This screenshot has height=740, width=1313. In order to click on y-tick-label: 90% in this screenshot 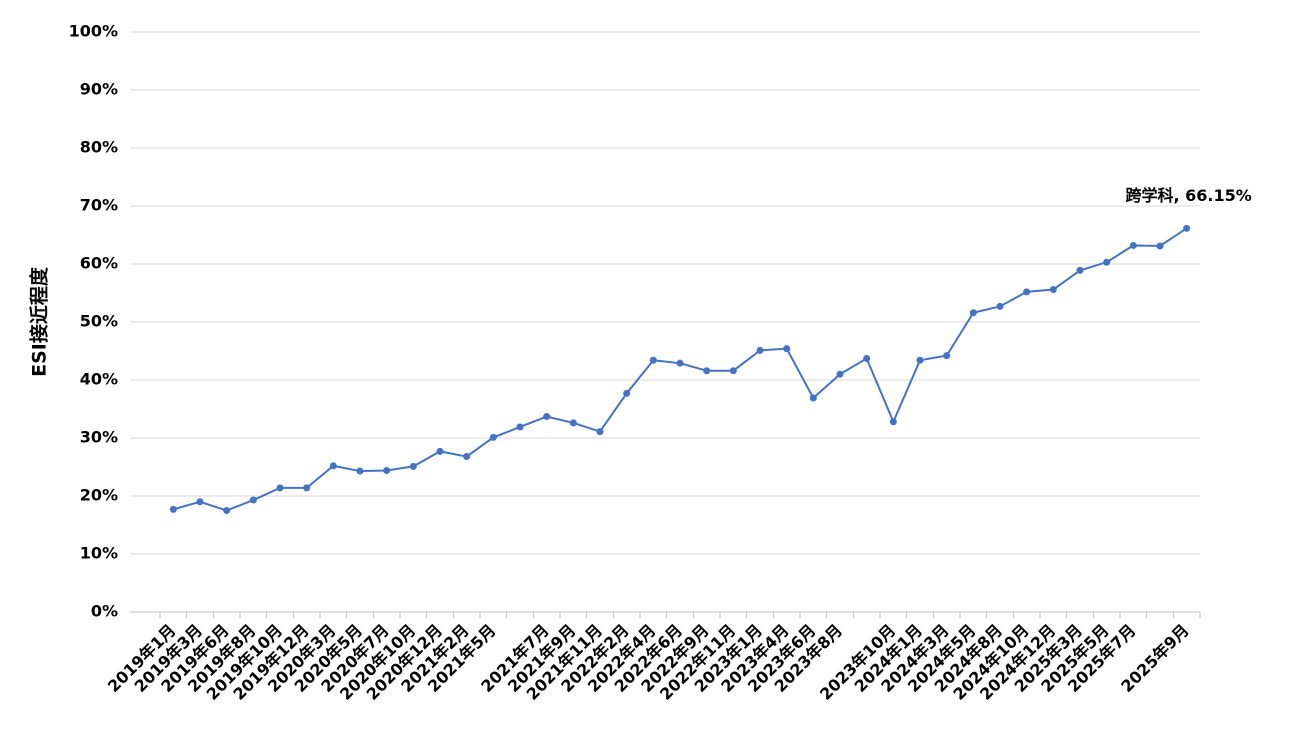, I will do `click(99, 89)`.